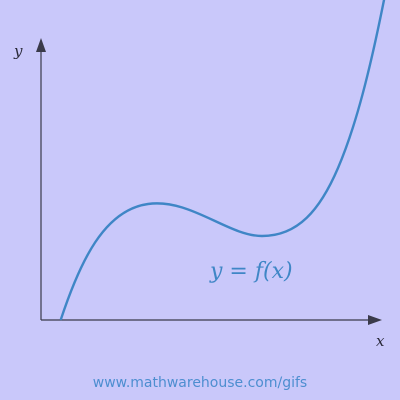 Image resolution: width=400 pixels, height=400 pixels. I want to click on footer-link: www.mathwarehouse.com/gifs, so click(200, 383).